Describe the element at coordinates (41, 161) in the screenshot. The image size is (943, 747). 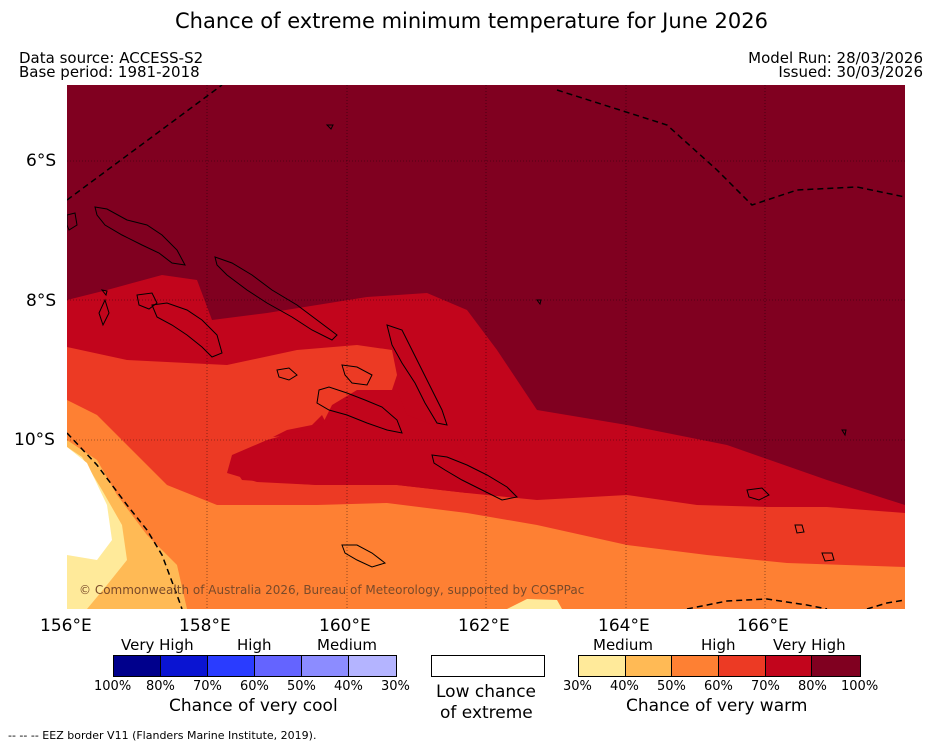
I see `lat-label-6s: 6°S` at that location.